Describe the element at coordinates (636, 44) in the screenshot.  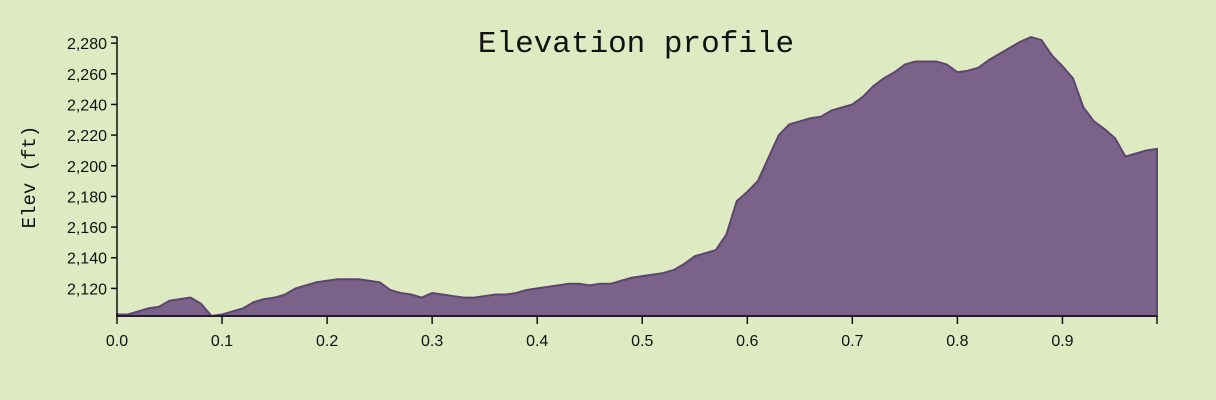
I see `chart-title: Elevation profile` at that location.